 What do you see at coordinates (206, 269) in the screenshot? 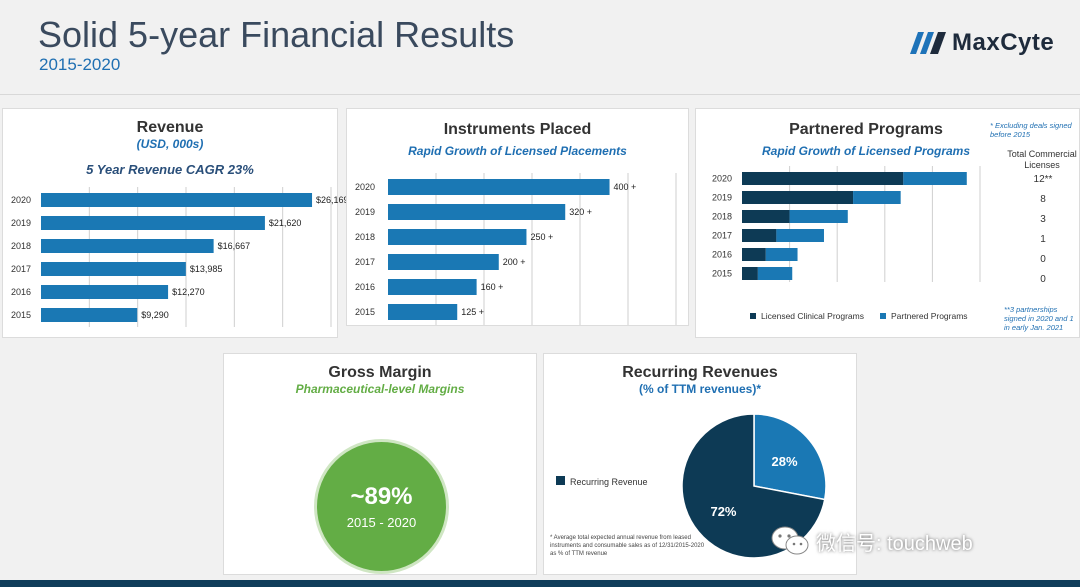
I see `data-label: $13,985` at bounding box center [206, 269].